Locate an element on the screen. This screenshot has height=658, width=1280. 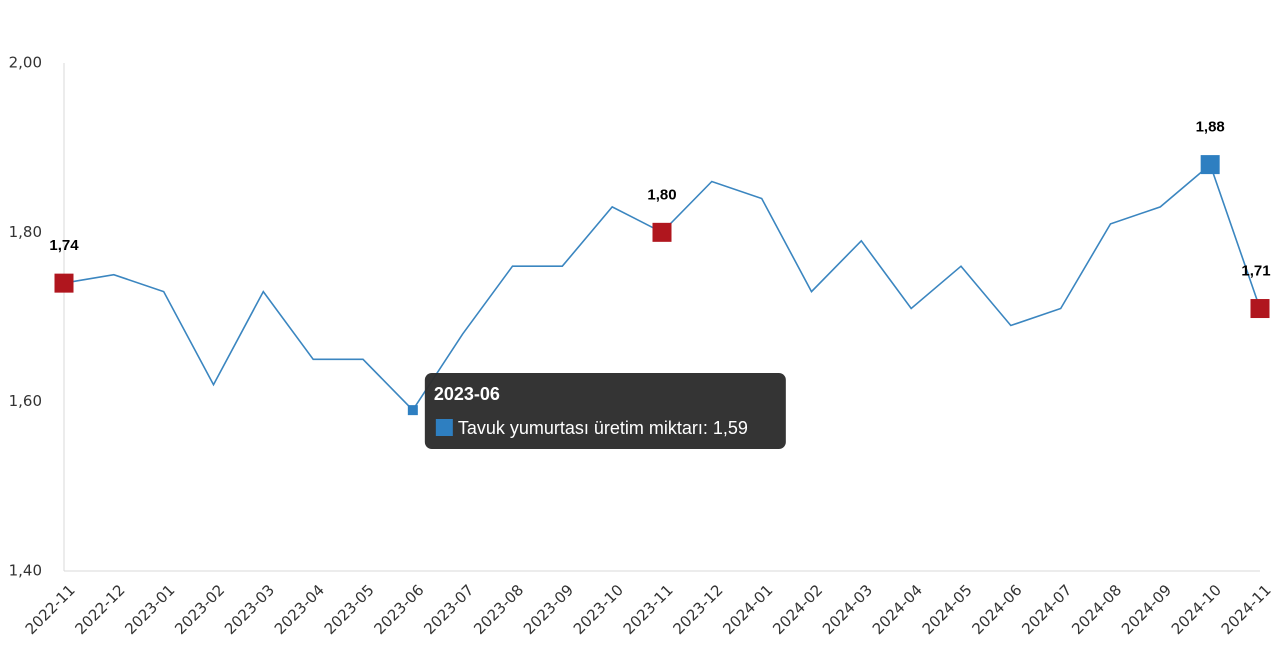
x-tick-label: 2024-08 is located at coordinates (1096, 609).